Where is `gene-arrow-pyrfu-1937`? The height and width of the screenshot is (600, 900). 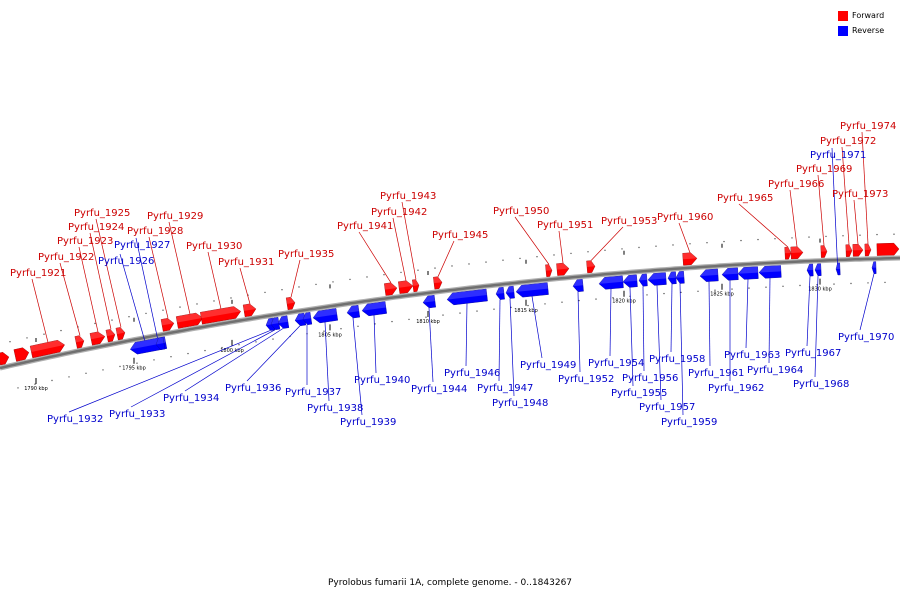
gene-arrow-pyrfu-1937 is located at coordinates (307, 319).